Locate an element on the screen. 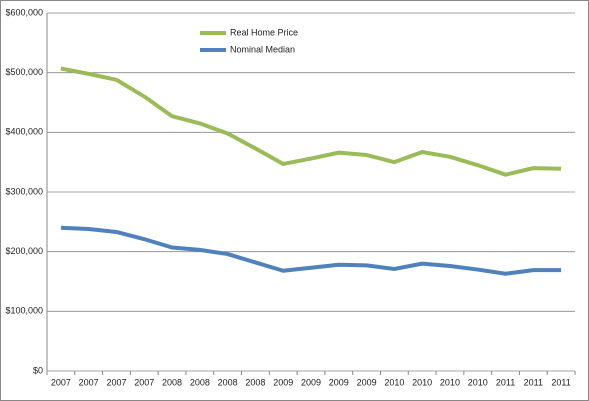 The height and width of the screenshot is (401, 589). legend-label: Real Home Price is located at coordinates (264, 32).